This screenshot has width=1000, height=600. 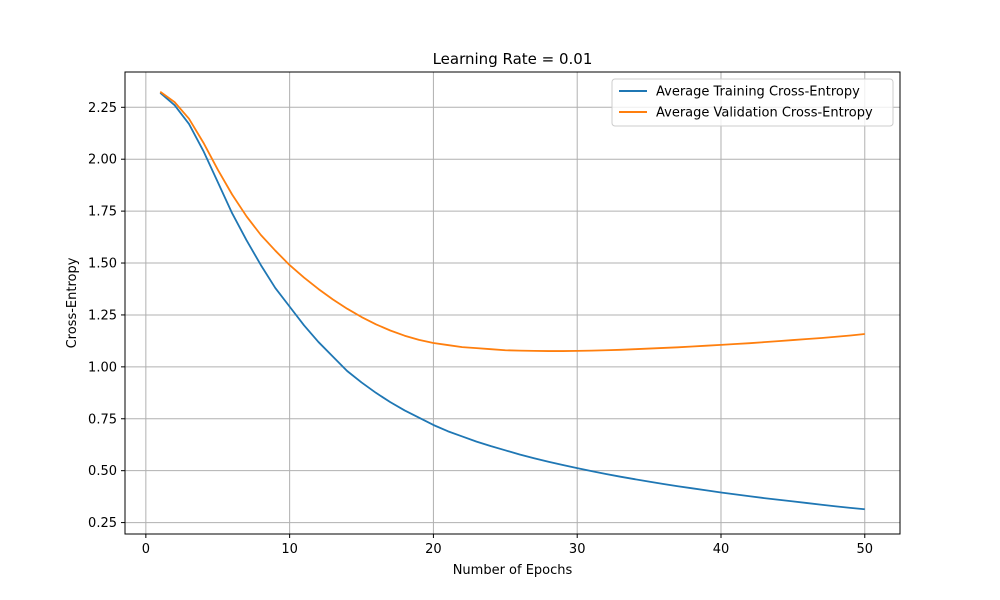 I want to click on x-tick-label: 30, so click(x=577, y=549).